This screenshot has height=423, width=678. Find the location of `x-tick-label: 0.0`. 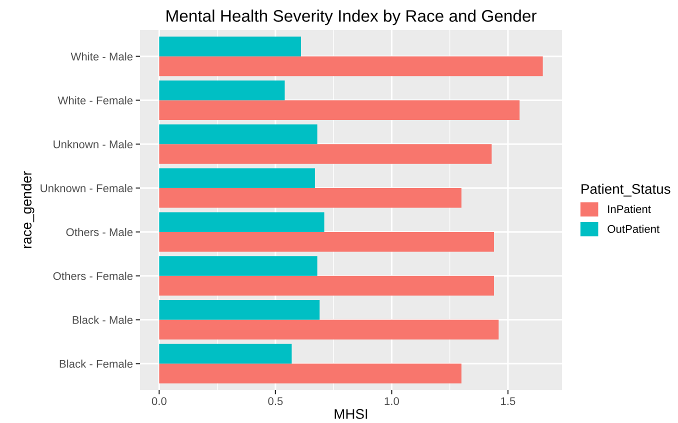

x-tick-label: 0.0 is located at coordinates (159, 401).